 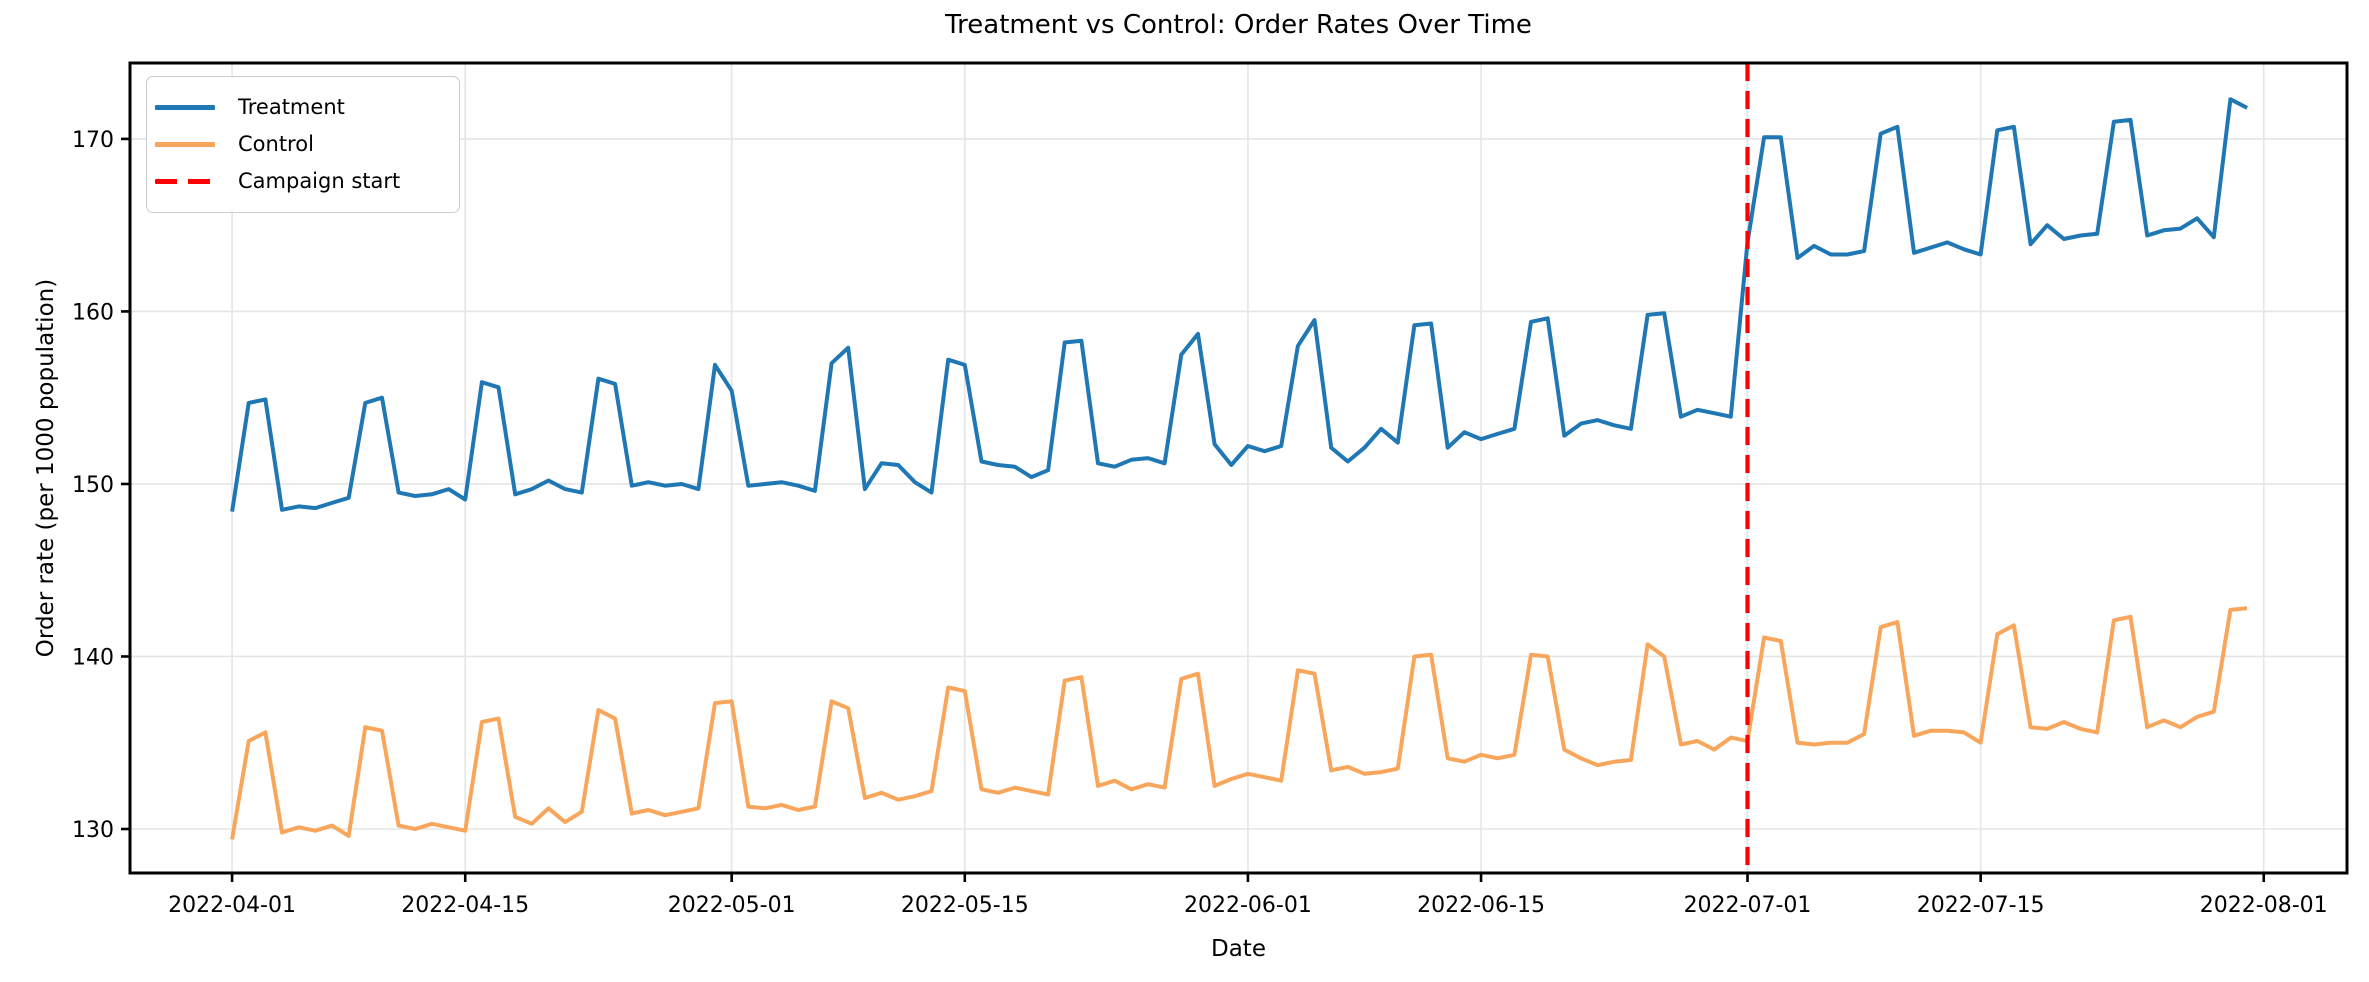 What do you see at coordinates (276, 144) in the screenshot?
I see `legend-label-control: Control` at bounding box center [276, 144].